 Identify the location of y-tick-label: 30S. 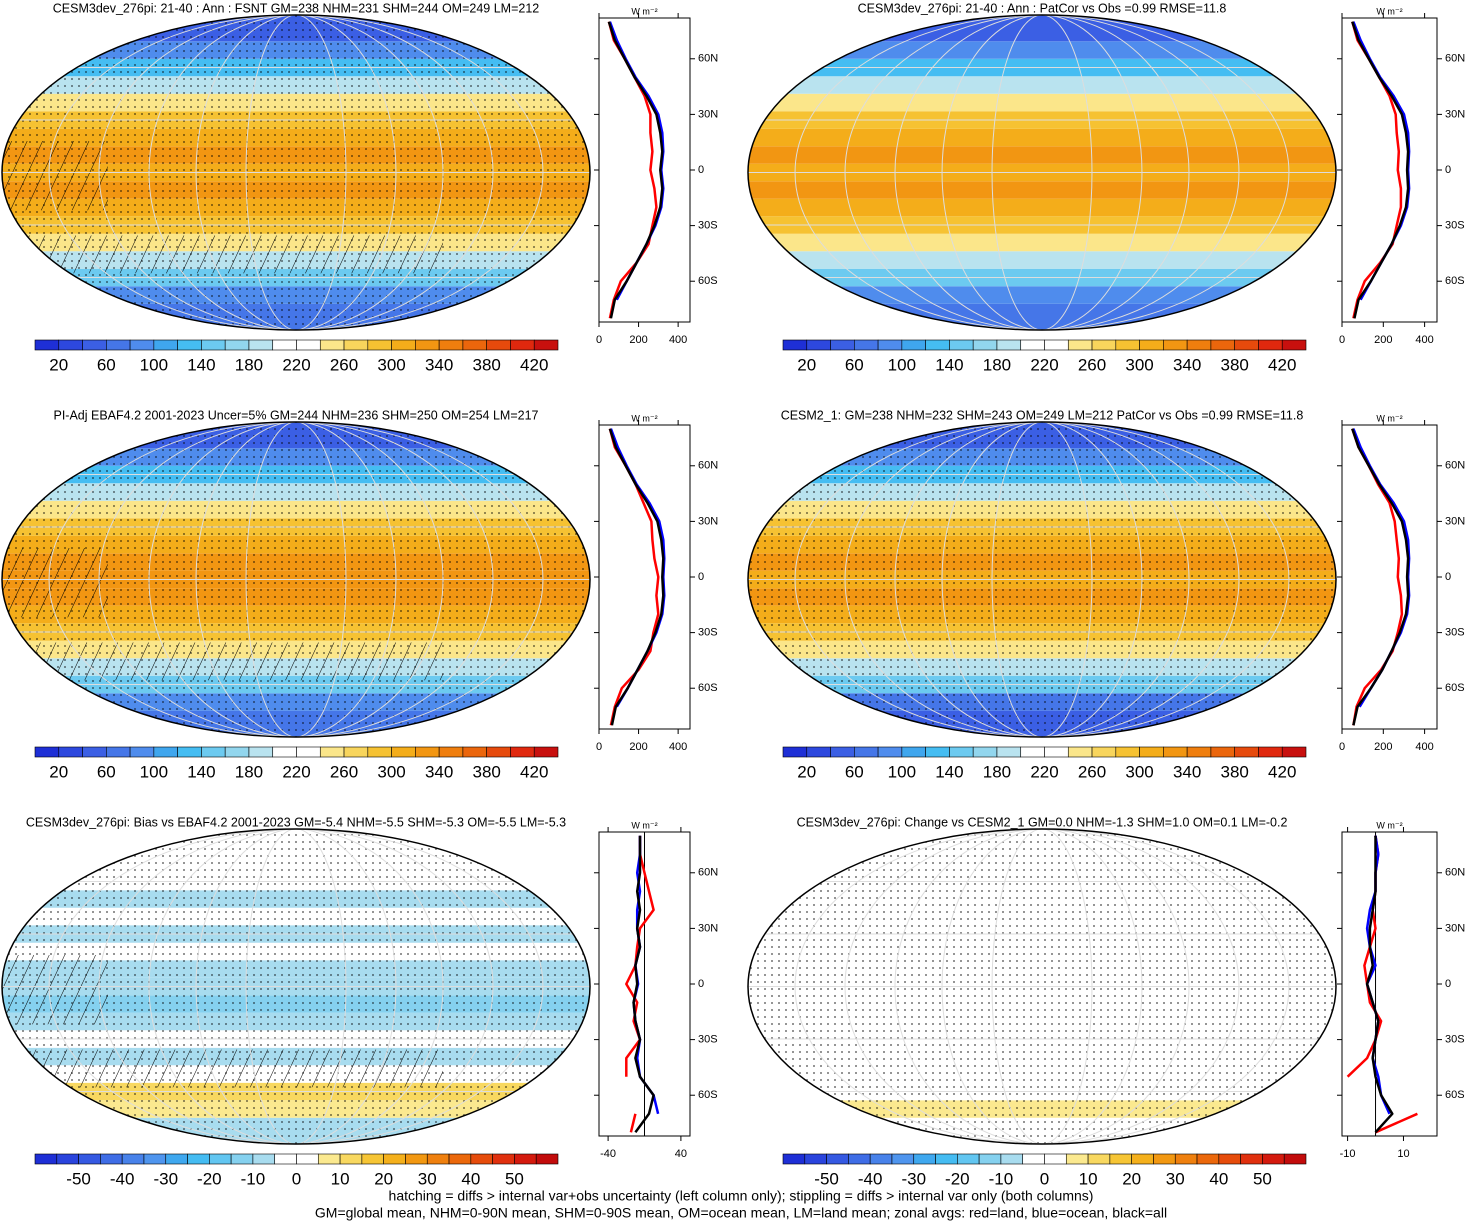
(708, 1040).